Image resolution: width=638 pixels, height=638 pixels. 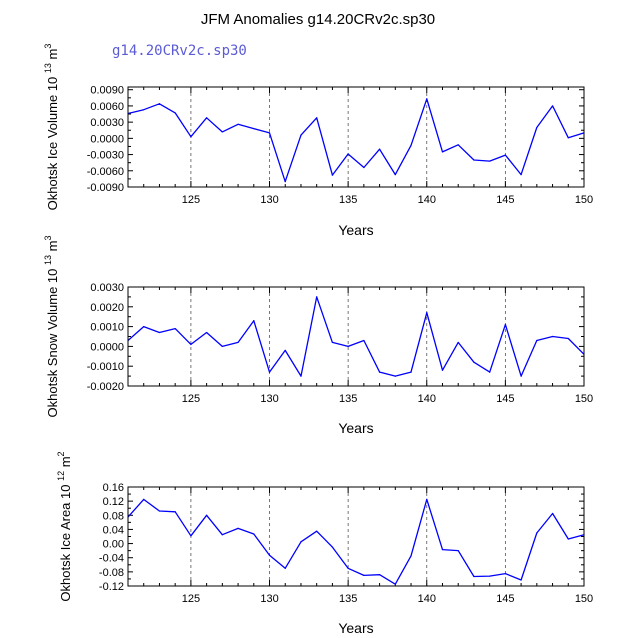 I want to click on figure-subtitle: g14.20CRv2c.sp30, so click(x=179, y=51).